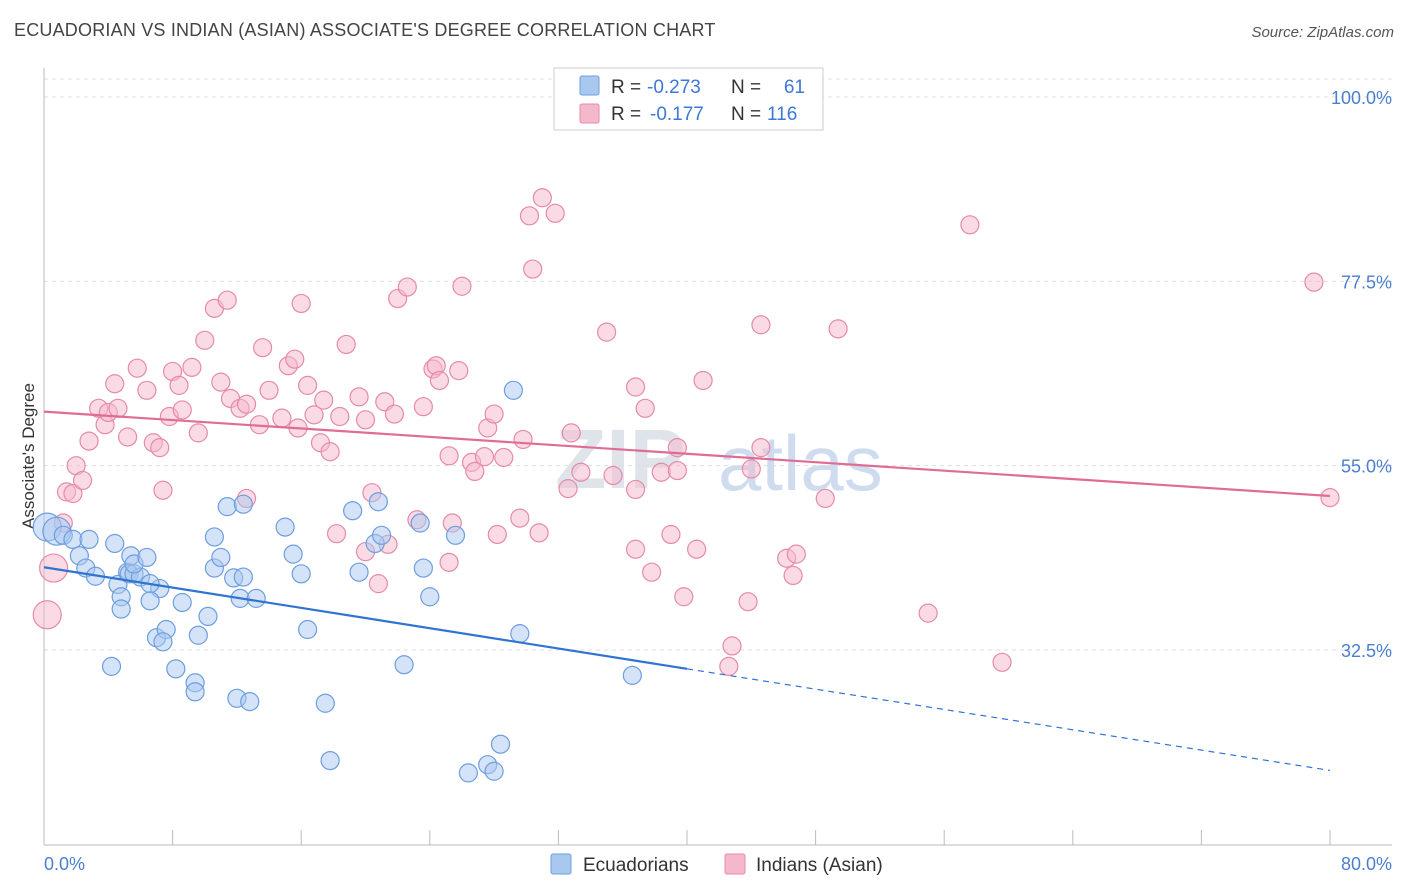  Describe the element at coordinates (687, 454) in the screenshot. I see `trend-line-indians` at that location.